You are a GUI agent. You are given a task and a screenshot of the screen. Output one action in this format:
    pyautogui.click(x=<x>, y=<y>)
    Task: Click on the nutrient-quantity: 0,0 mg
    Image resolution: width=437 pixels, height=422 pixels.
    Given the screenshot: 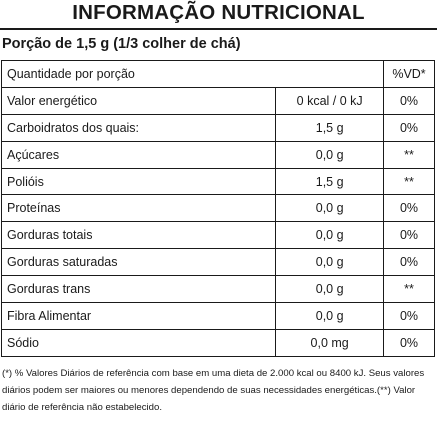 What is the action you would take?
    pyautogui.click(x=330, y=342)
    